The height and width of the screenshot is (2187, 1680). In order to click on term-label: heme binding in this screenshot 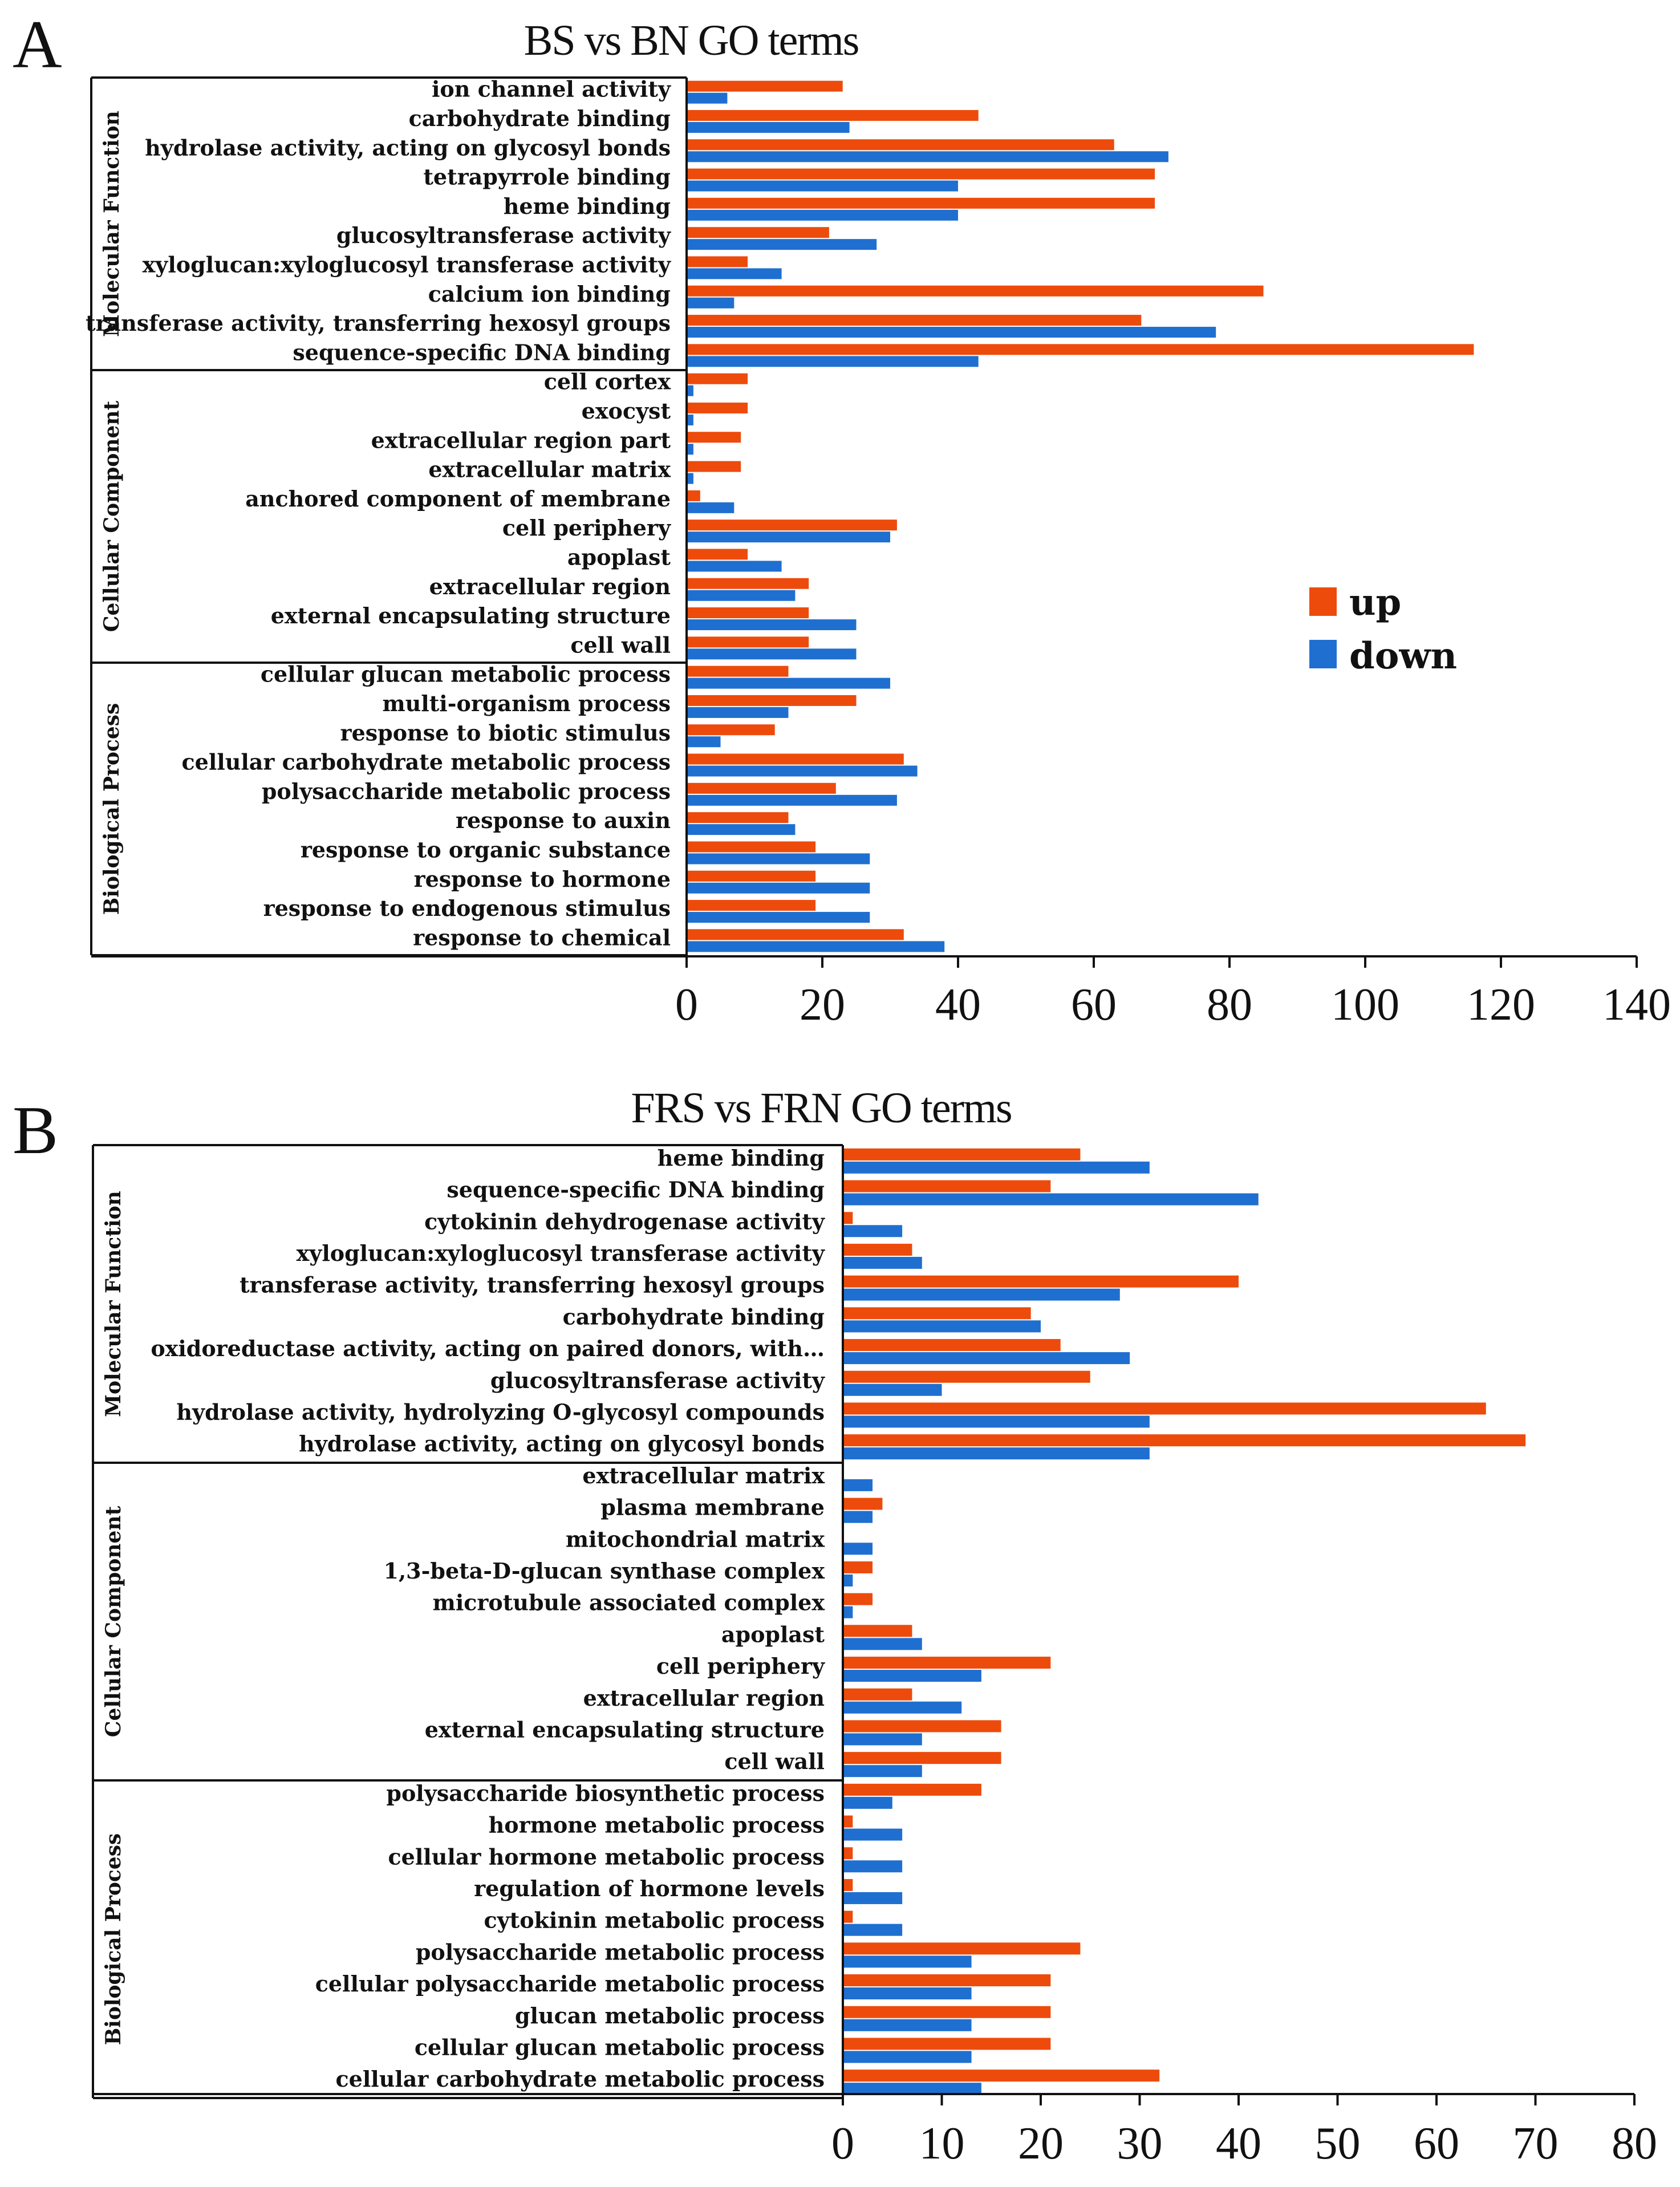, I will do `click(741, 1158)`.